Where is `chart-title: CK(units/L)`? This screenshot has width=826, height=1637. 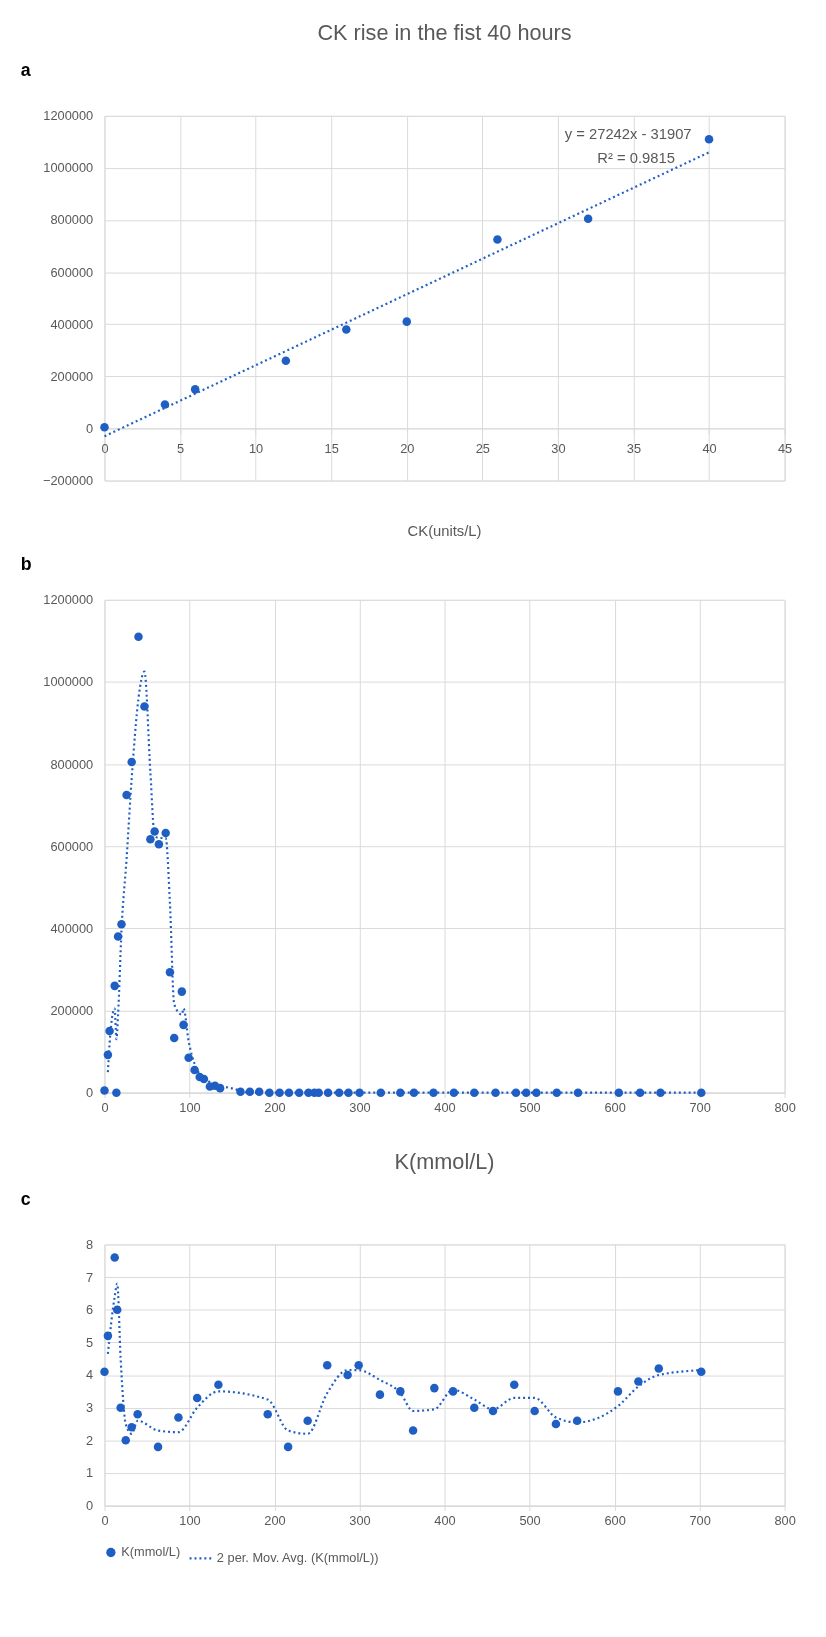 chart-title: CK(units/L) is located at coordinates (444, 530).